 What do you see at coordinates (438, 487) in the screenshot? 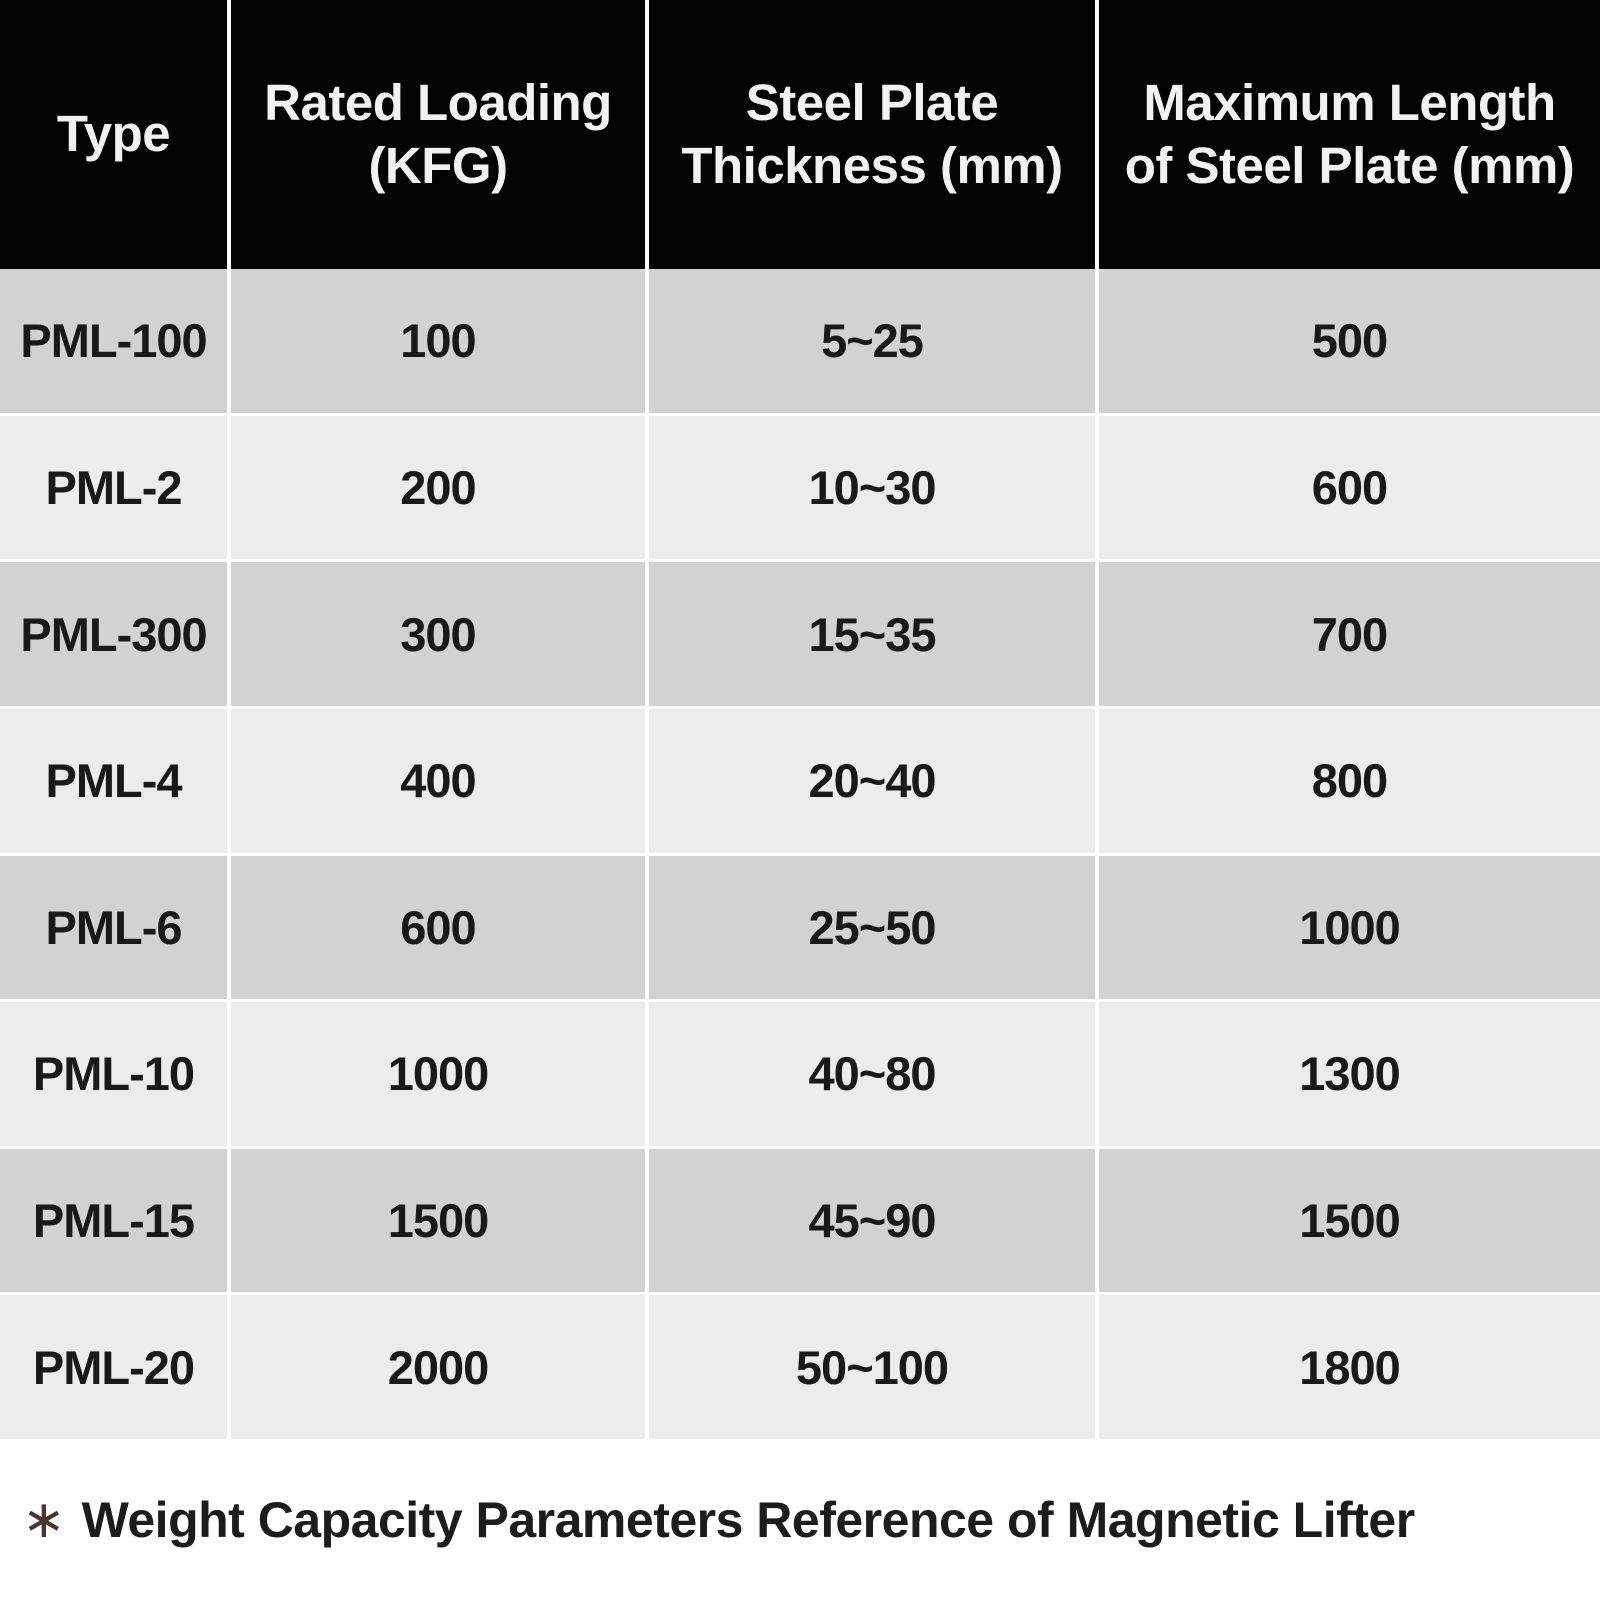
I see `cell-rated-loading: 200` at bounding box center [438, 487].